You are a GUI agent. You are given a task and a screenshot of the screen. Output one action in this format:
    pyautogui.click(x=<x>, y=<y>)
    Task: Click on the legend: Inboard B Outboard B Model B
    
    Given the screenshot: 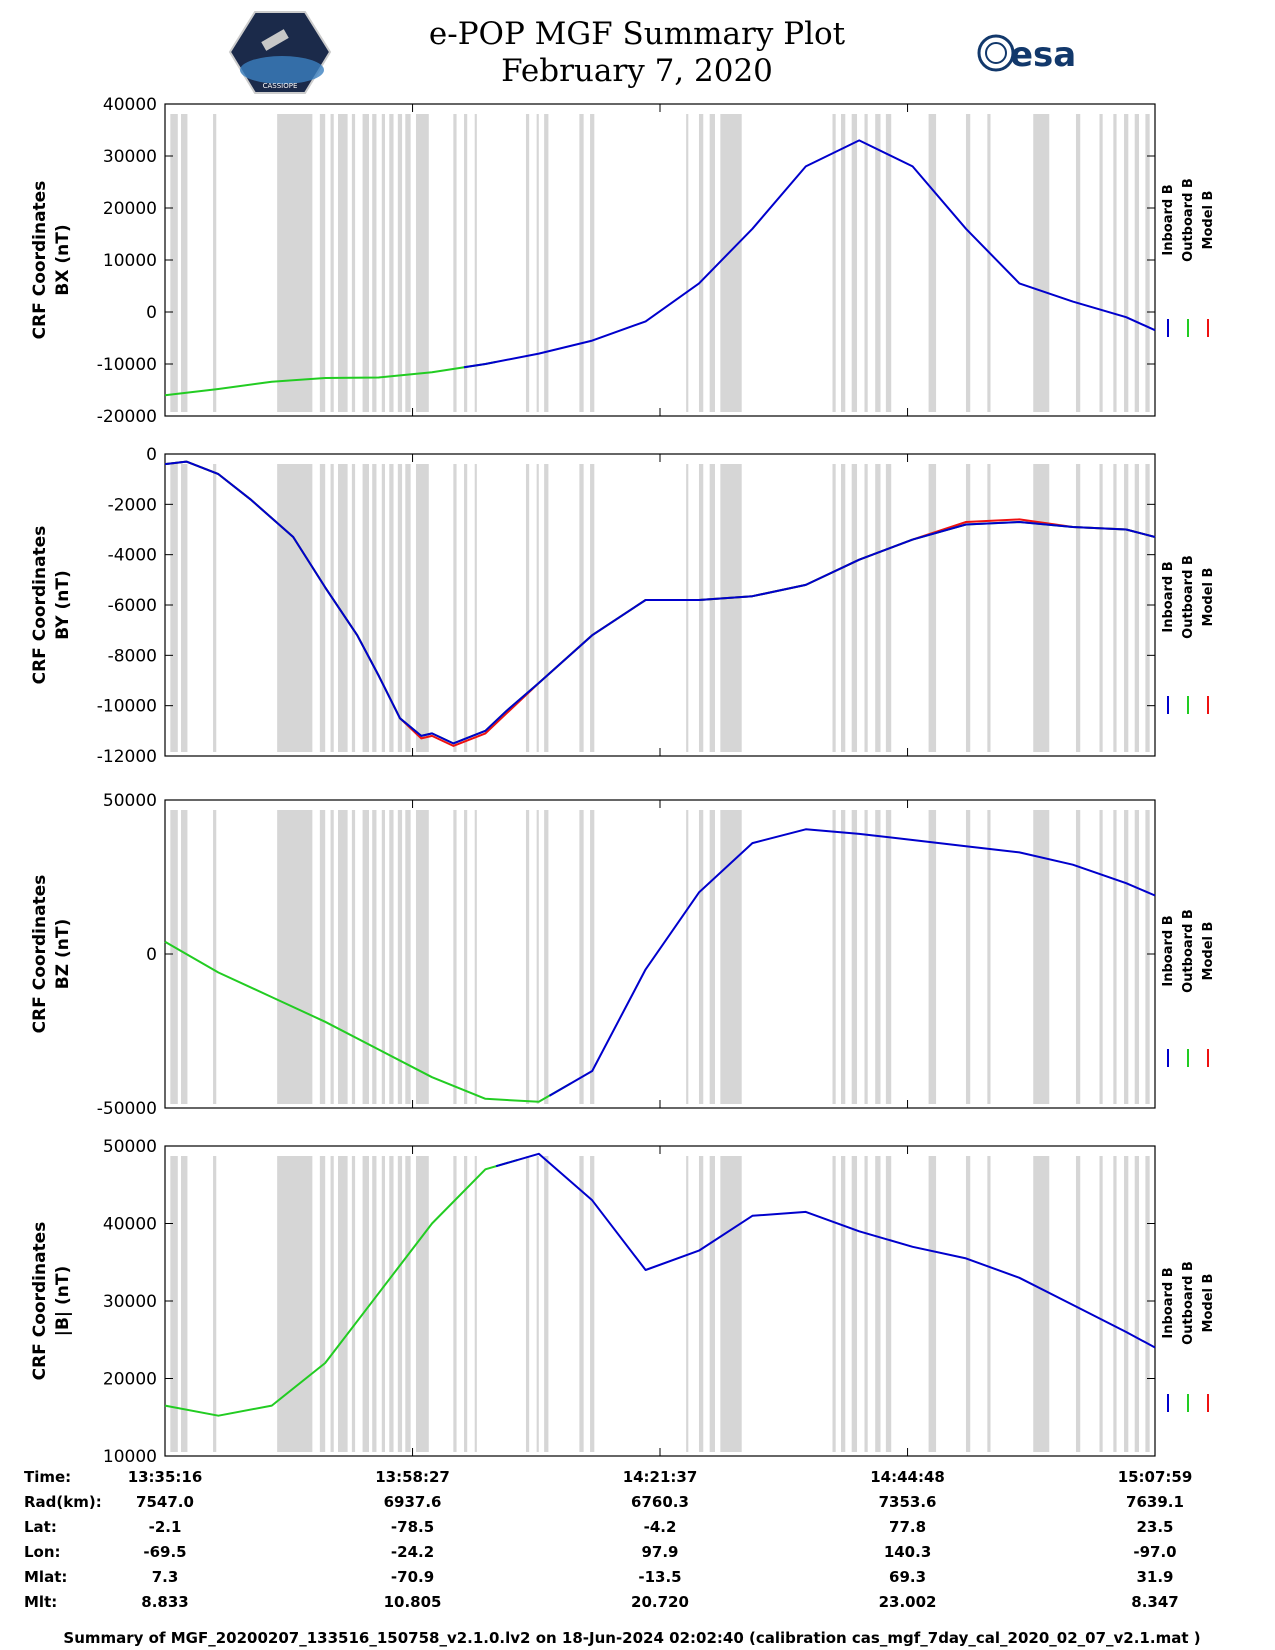 What is the action you would take?
    pyautogui.click(x=1188, y=1336)
    